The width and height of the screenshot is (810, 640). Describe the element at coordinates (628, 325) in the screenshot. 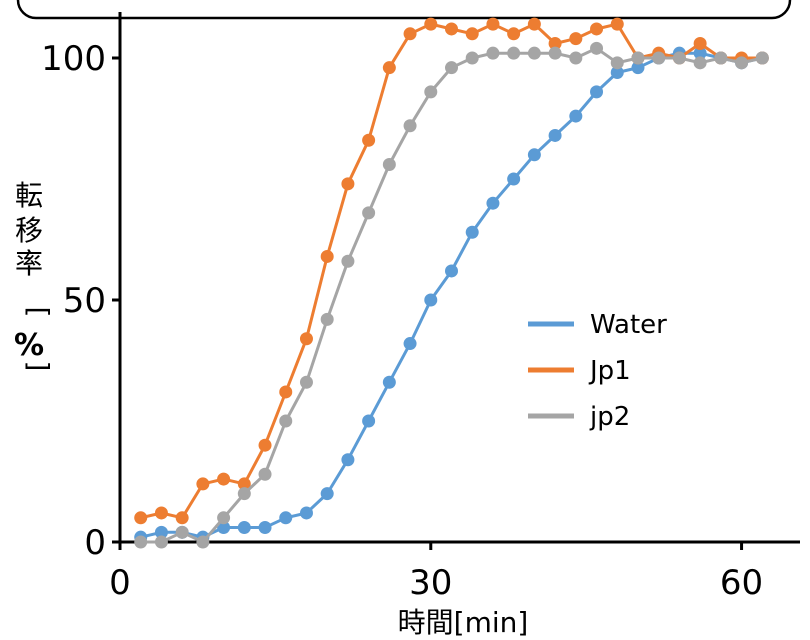

I see `legend-label: Water` at that location.